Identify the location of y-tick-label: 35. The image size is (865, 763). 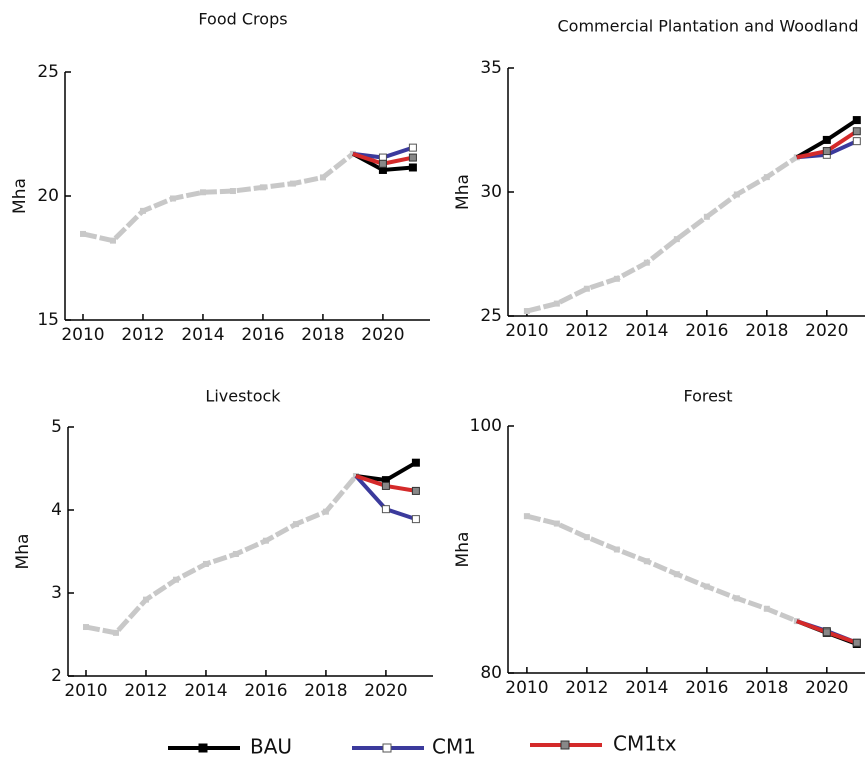
(491, 68).